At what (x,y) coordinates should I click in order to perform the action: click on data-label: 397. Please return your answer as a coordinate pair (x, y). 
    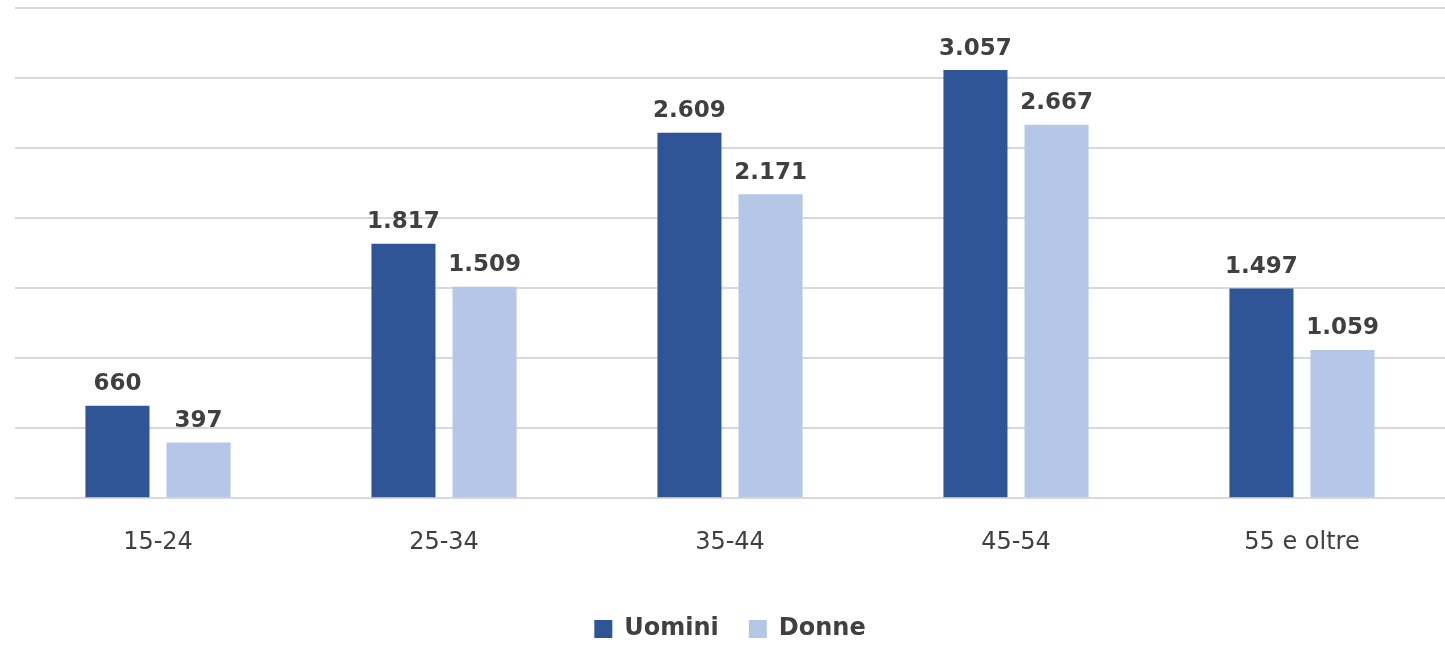
    Looking at the image, I should click on (198, 419).